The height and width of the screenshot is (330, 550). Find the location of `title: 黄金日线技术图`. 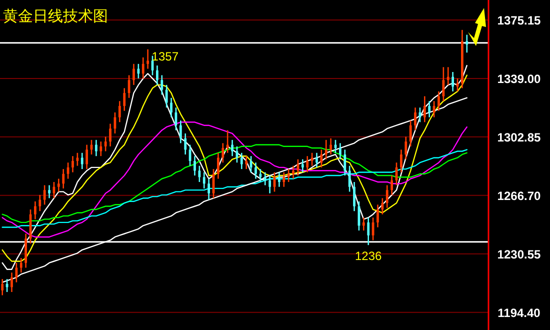

title: 黄金日线技术图 is located at coordinates (55, 16).